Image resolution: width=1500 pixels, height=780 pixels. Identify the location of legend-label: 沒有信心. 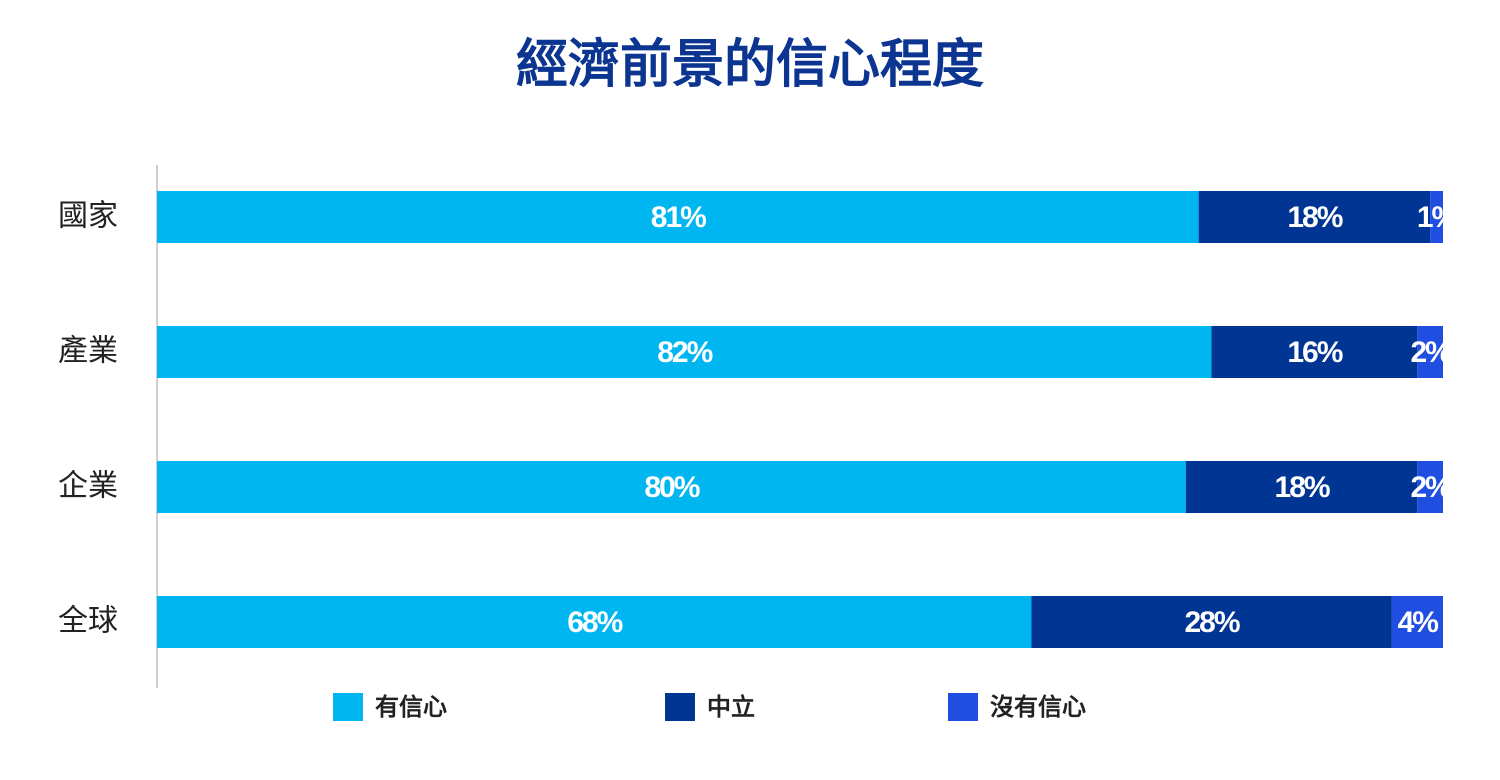
(1038, 707).